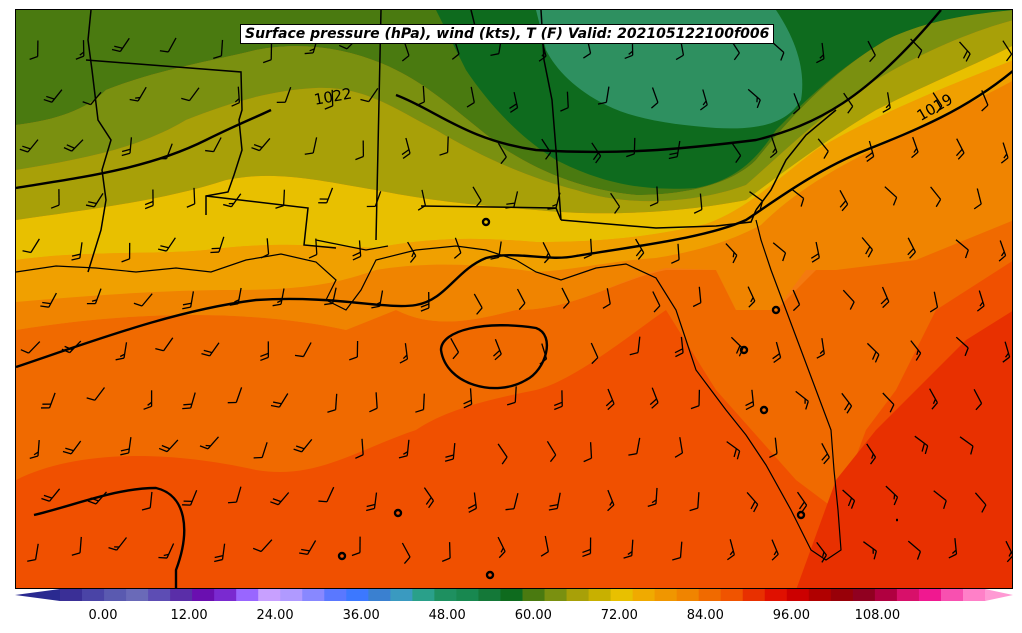  What do you see at coordinates (447, 615) in the screenshot?
I see `colorbar-tick-label: 48.00` at bounding box center [447, 615].